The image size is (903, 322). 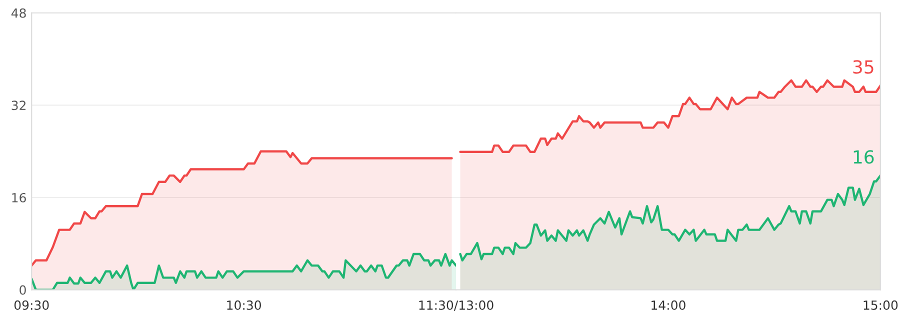 I want to click on y-tick-label: 0, so click(x=23, y=290).